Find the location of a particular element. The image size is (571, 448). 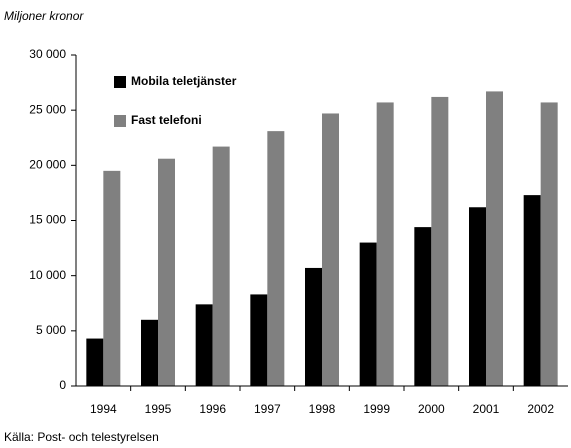

y-tick-label: 5 000 is located at coordinates (51, 330).